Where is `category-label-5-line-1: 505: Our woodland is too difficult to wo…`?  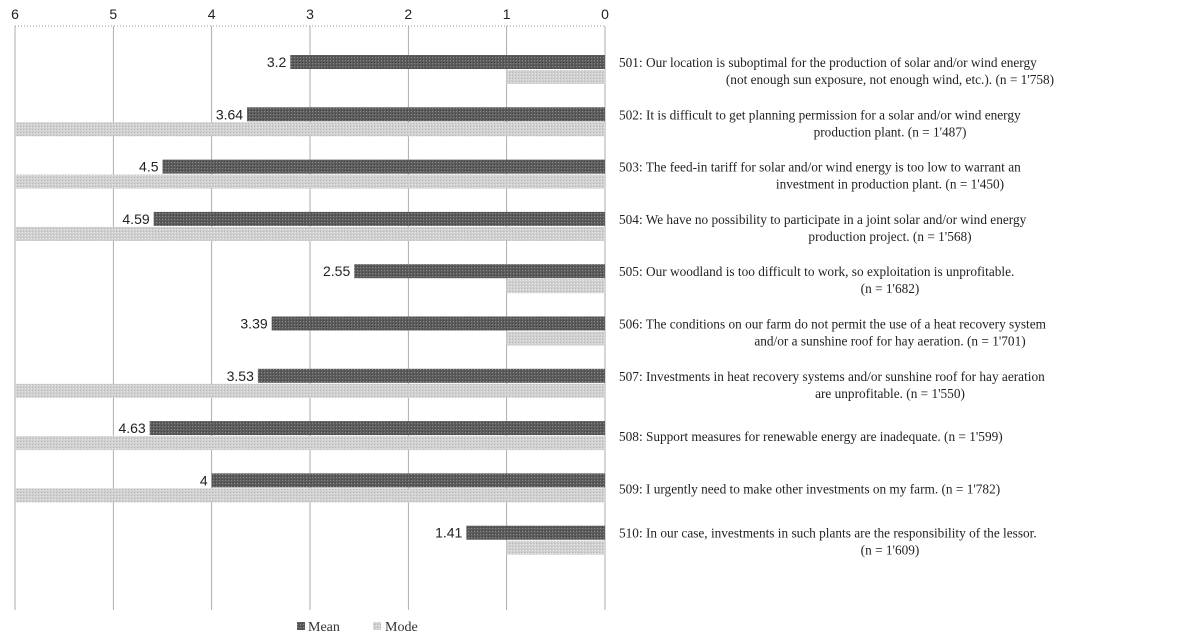
category-label-5-line-1: 505: Our woodland is too difficult to wo… is located at coordinates (816, 271).